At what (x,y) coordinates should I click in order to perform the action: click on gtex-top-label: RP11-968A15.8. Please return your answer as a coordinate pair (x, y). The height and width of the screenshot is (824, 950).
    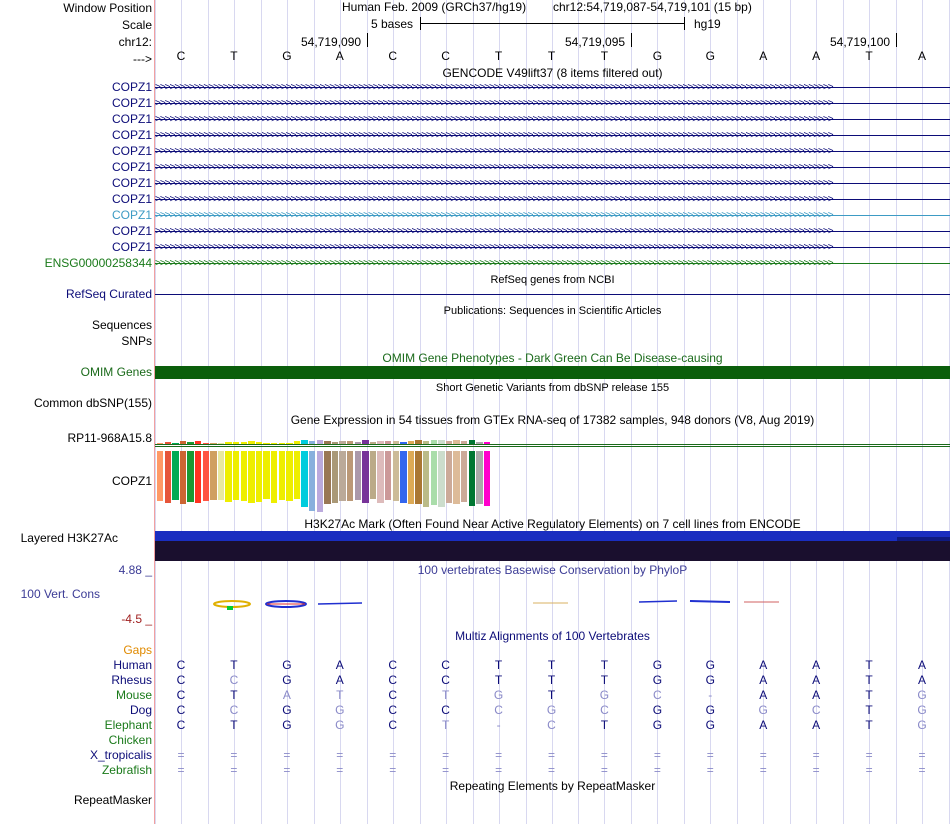
    Looking at the image, I should click on (109, 438).